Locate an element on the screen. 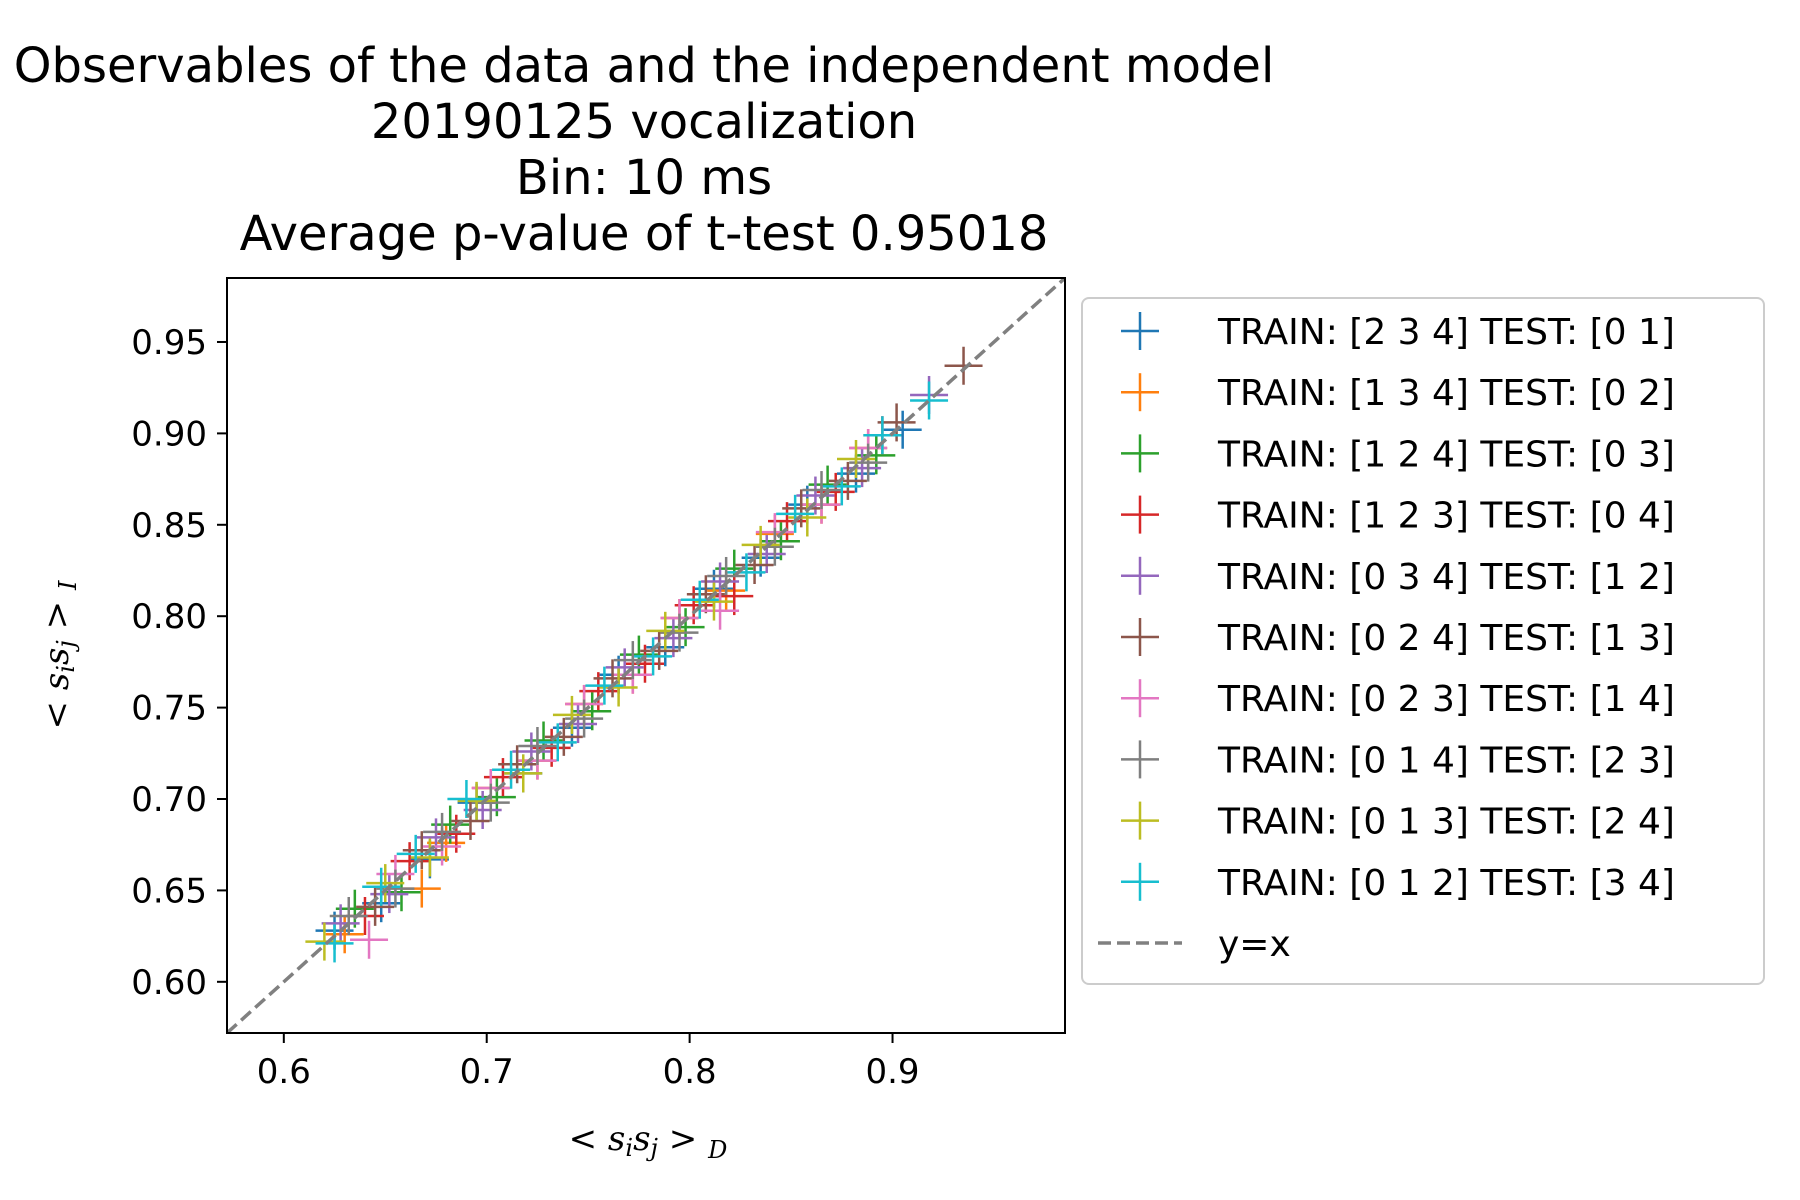 The width and height of the screenshot is (1800, 1200). legend-item: TRAIN: [2 3 4] TEST: [0 1] is located at coordinates (1398, 332).